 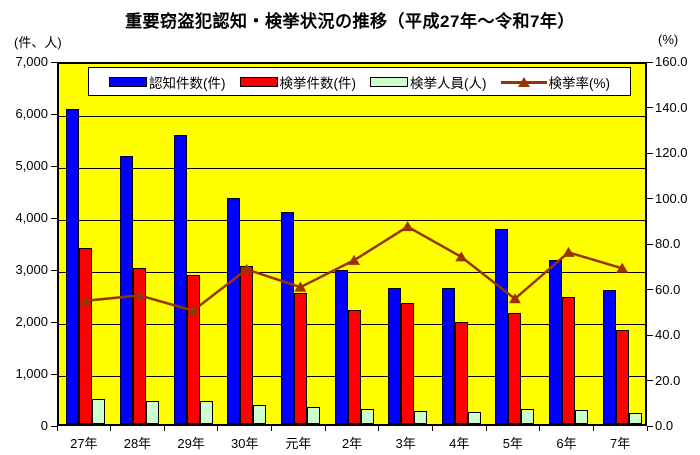 What do you see at coordinates (187, 83) in the screenshot?
I see `legend-label: 認知件数(件)` at bounding box center [187, 83].